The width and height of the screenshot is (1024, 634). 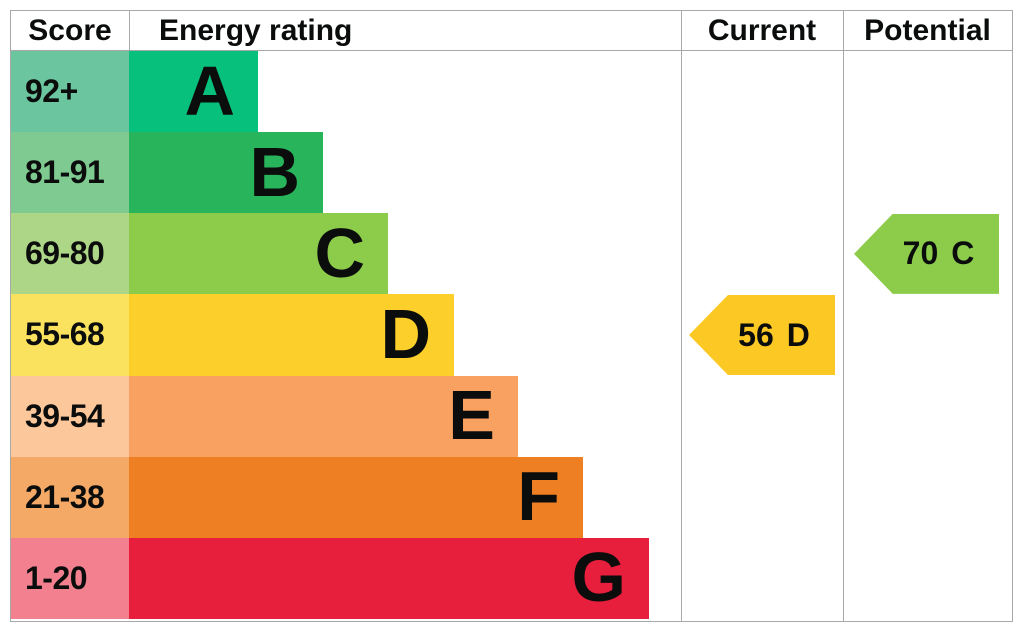 What do you see at coordinates (274, 171) in the screenshot?
I see `band-letter: B` at bounding box center [274, 171].